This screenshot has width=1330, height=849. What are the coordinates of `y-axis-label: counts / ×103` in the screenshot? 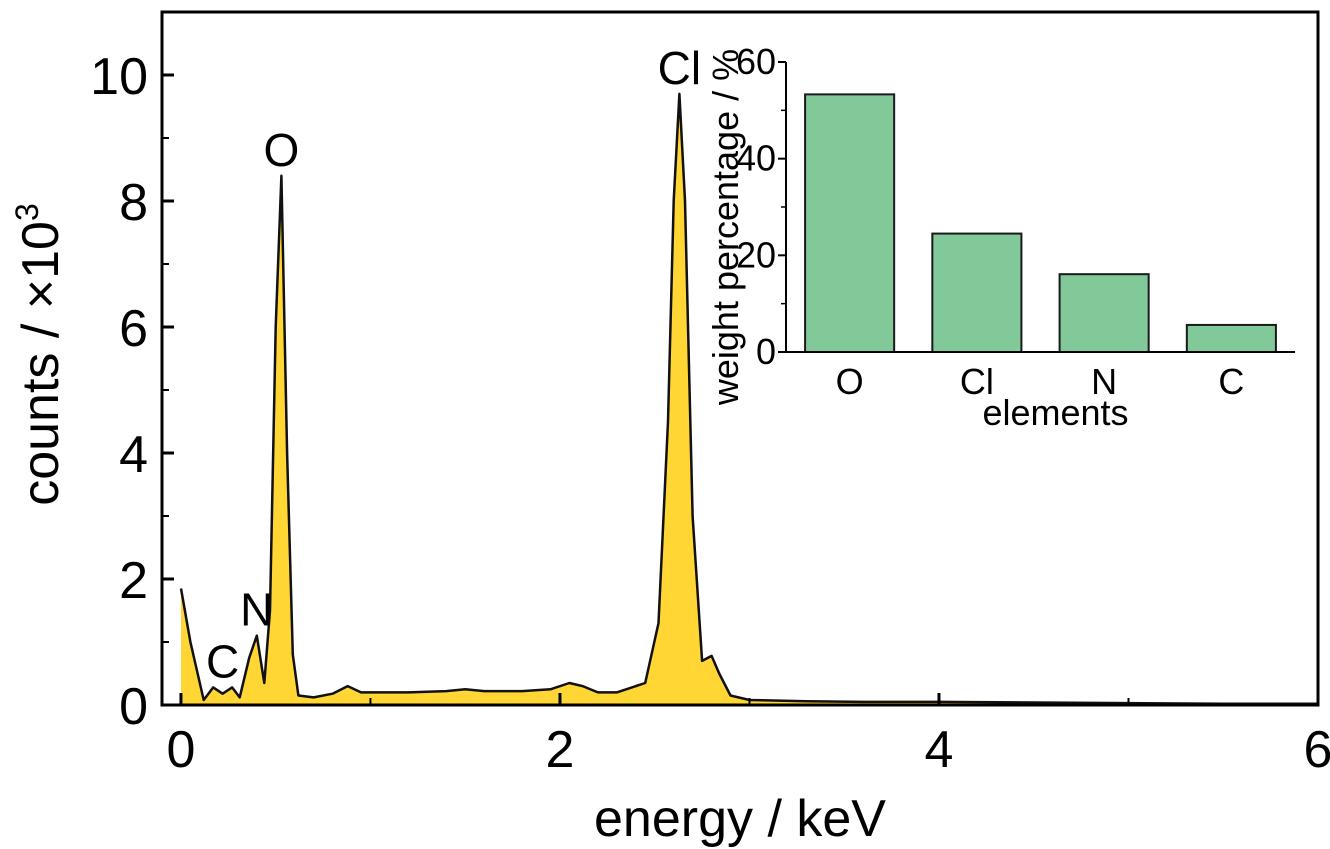 It's located at (39, 354).